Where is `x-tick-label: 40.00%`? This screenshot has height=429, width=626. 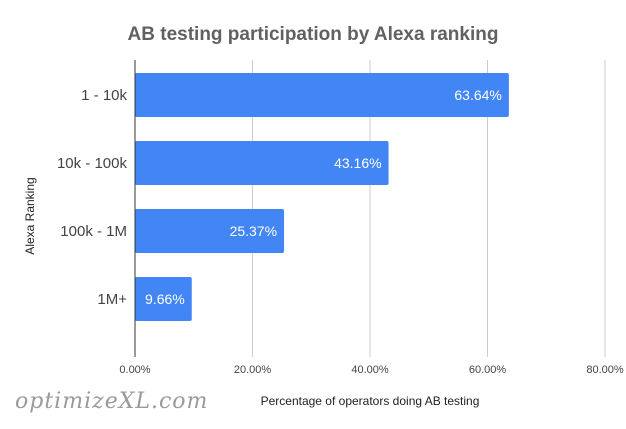 x-tick-label: 40.00% is located at coordinates (370, 370).